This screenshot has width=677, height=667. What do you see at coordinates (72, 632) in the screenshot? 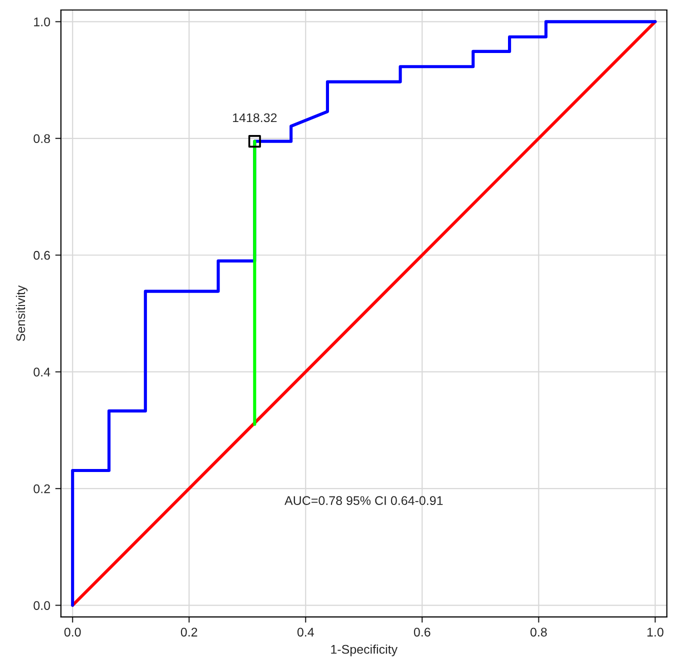
I see `x-tick-label: 0.0` at bounding box center [72, 632].